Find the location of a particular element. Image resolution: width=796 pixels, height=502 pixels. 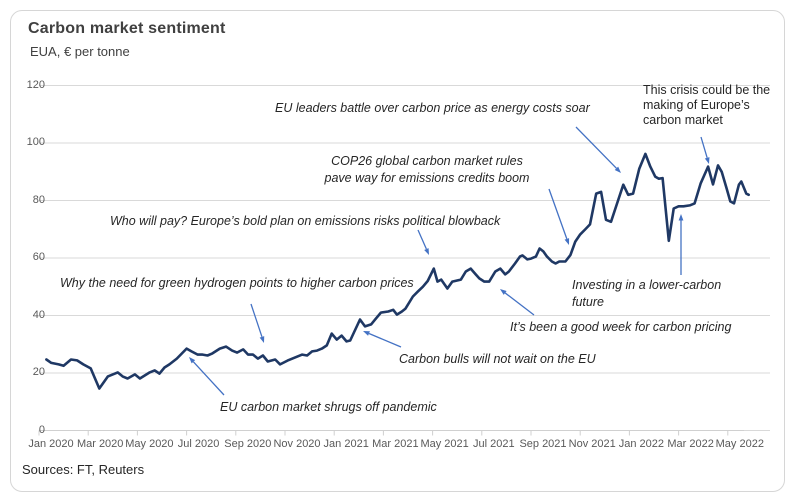

x-tick-label: May 2021 is located at coordinates (444, 444).